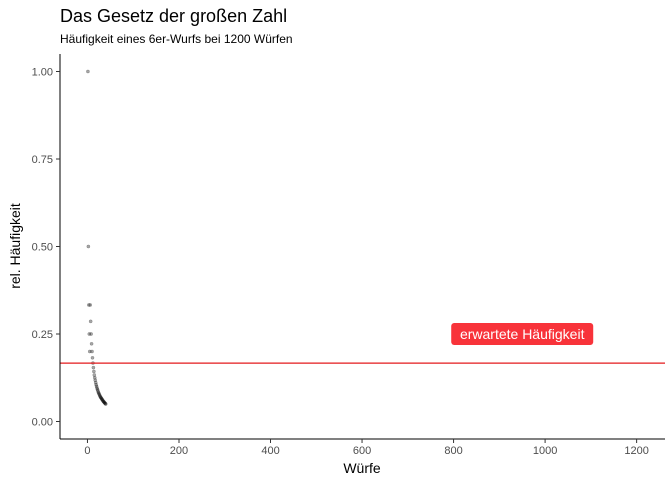 The image size is (672, 480). Describe the element at coordinates (42, 335) in the screenshot. I see `y-tick-label: 0.25` at that location.